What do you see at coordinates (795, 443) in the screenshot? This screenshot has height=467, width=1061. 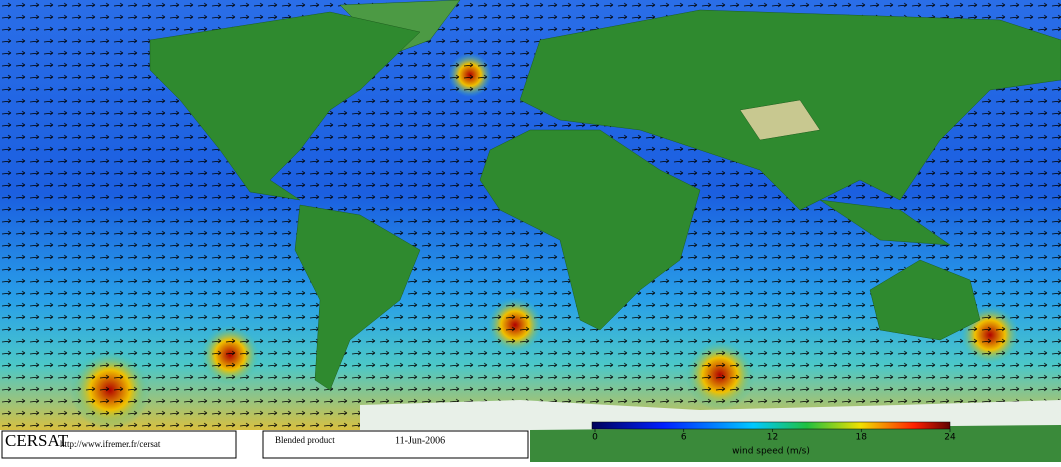 I see `antarctica` at bounding box center [795, 443].